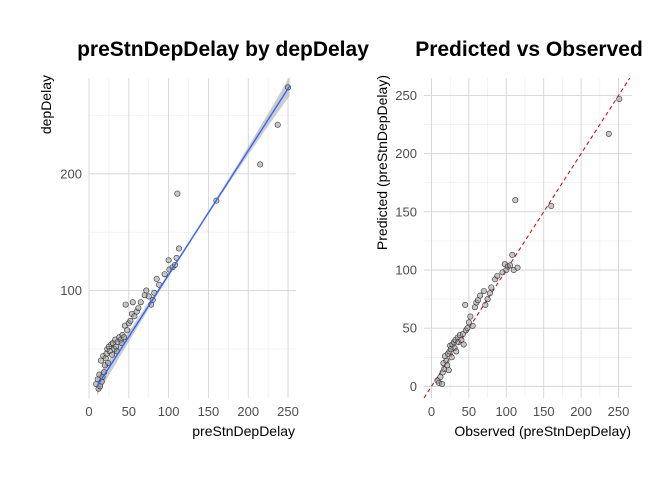 The height and width of the screenshot is (480, 672). I want to click on y-tick-label: 50, so click(410, 328).